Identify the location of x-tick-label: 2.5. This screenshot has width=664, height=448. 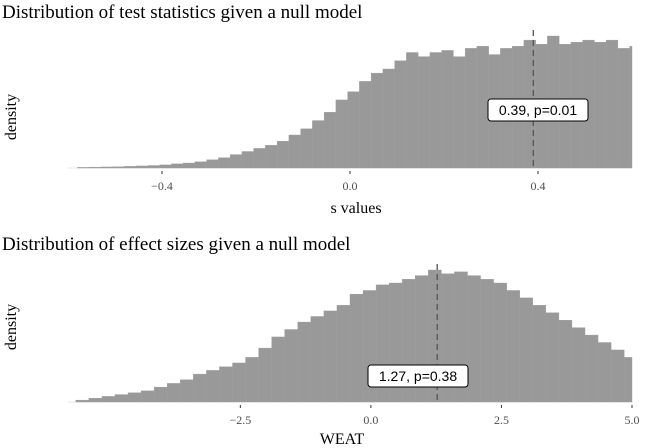
(501, 420).